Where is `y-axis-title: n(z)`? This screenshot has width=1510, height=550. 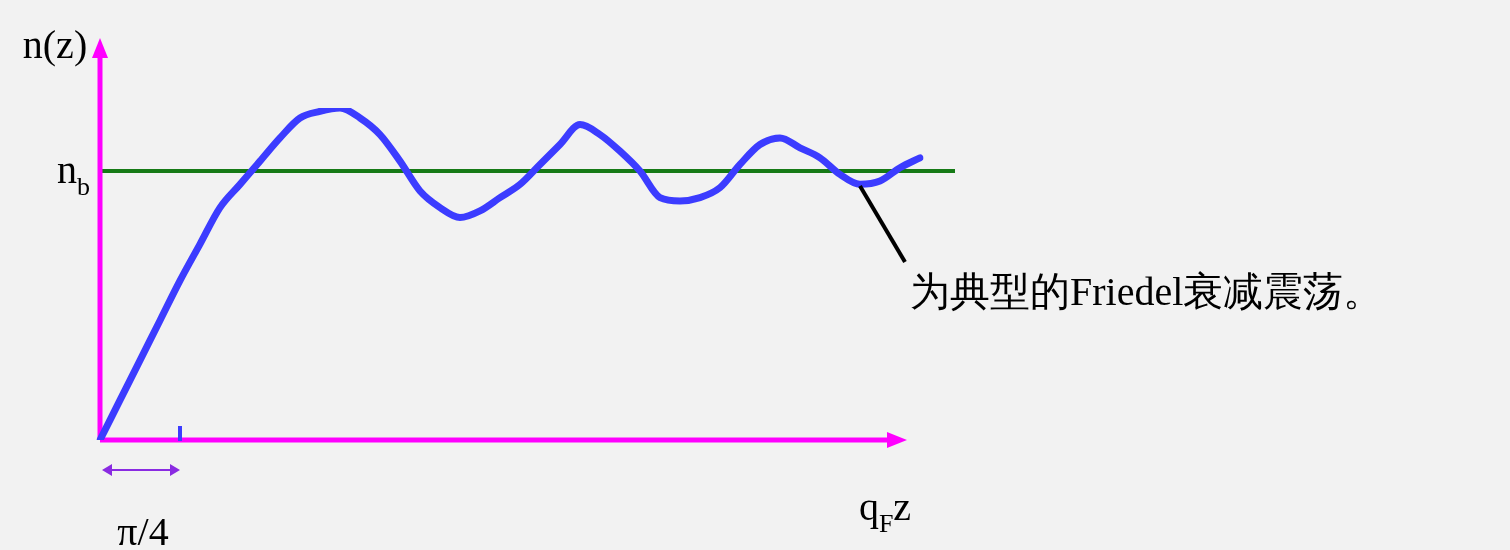
y-axis-title: n(z) is located at coordinates (55, 44).